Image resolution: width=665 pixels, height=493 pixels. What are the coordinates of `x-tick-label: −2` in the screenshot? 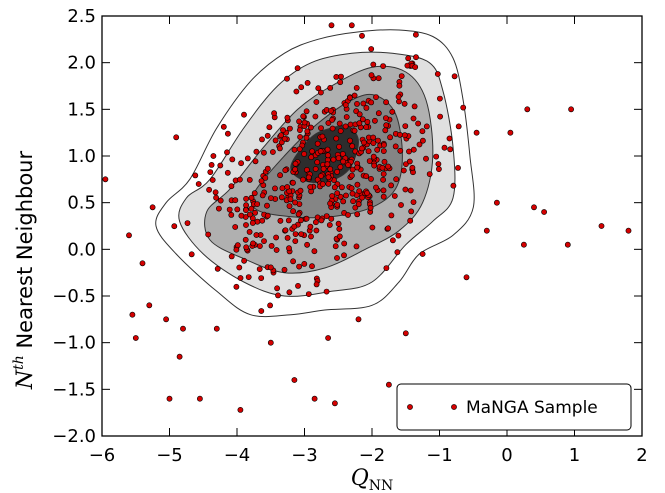 It's located at (372, 455).